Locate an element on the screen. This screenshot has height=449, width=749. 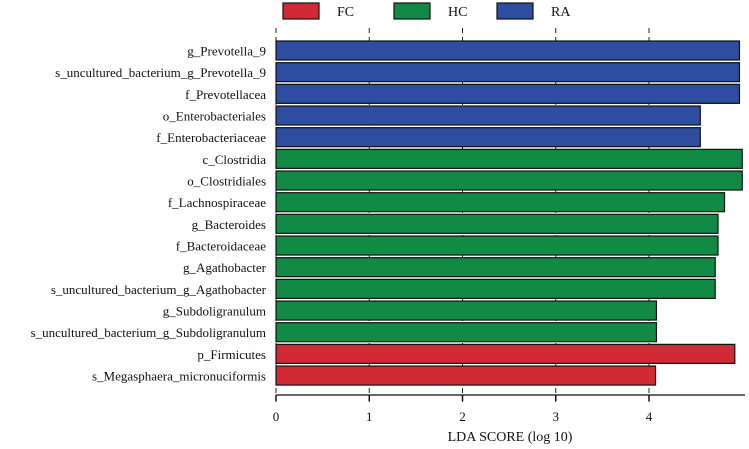
category-label: o_Clostridiales is located at coordinates (226, 181).